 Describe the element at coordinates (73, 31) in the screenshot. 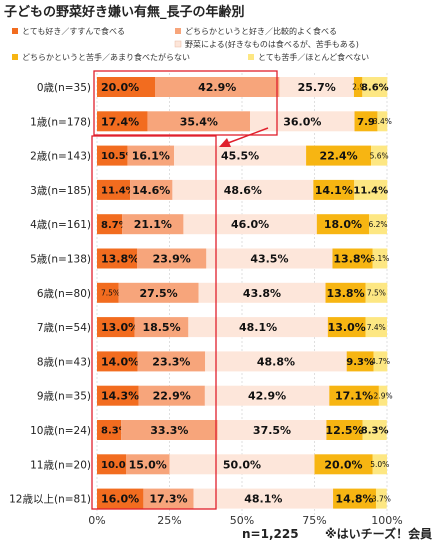

I see `legend-label-1: とても好き／すすんで食べる` at that location.